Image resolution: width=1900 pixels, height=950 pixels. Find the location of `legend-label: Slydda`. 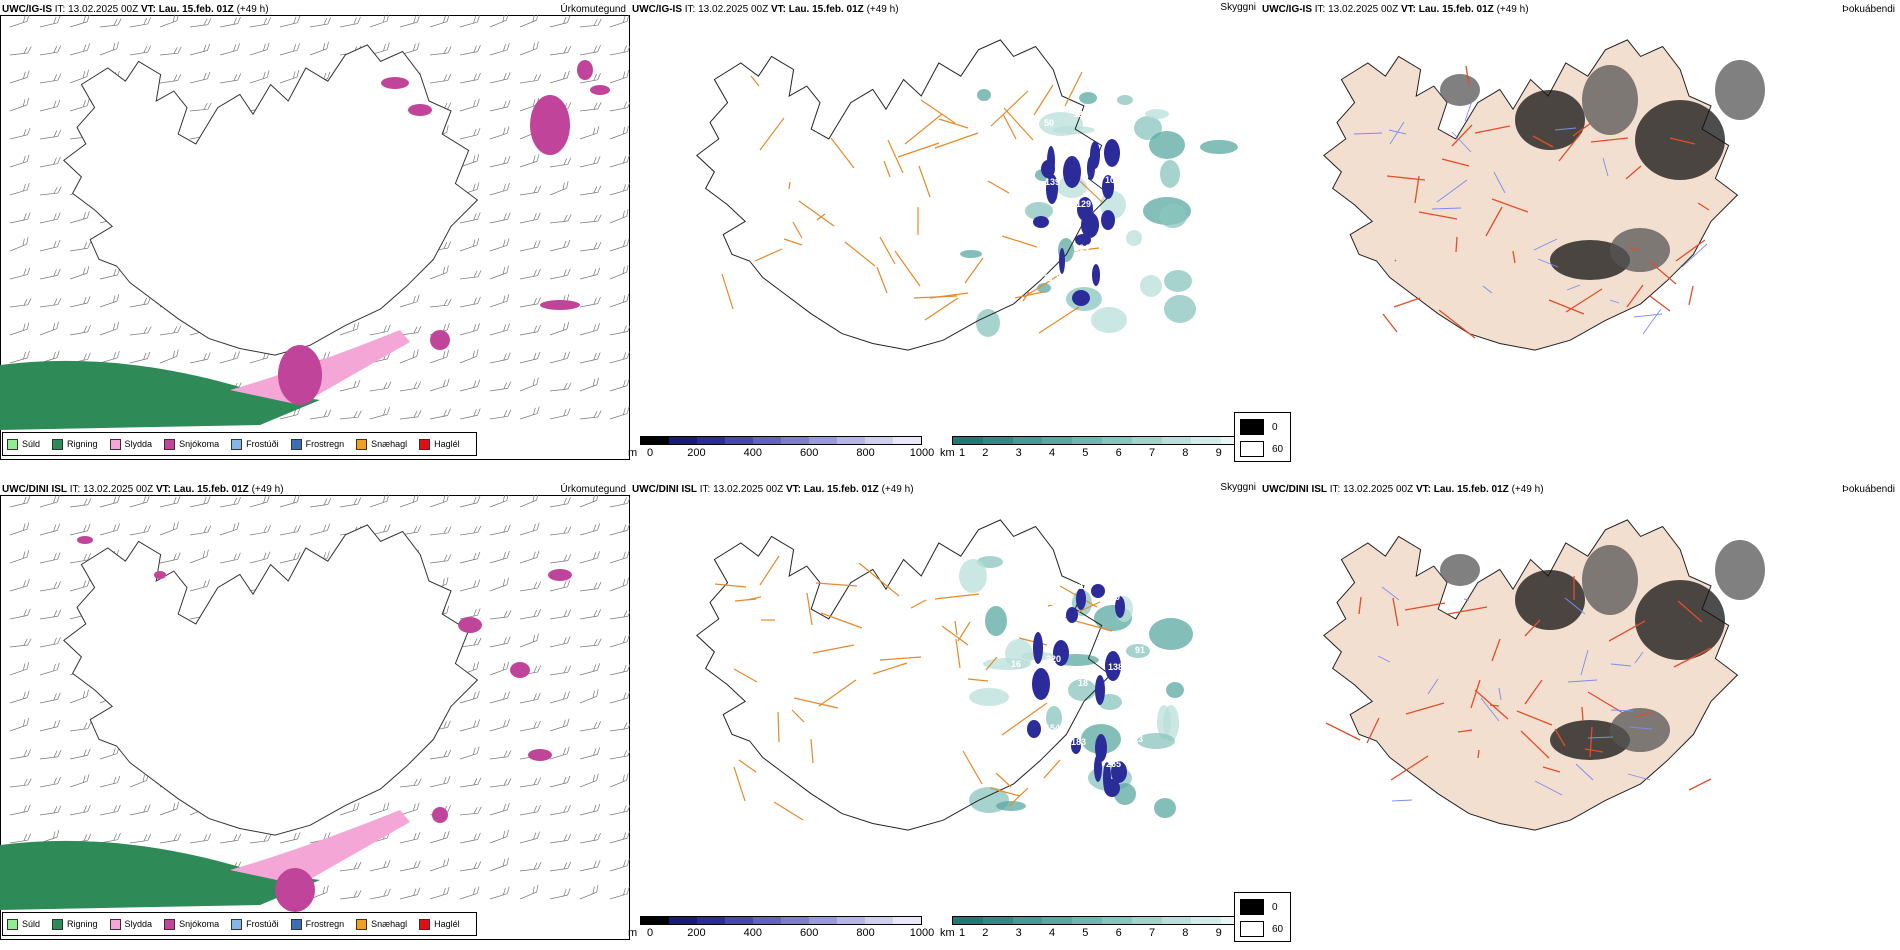

legend-label: Slydda is located at coordinates (138, 924).